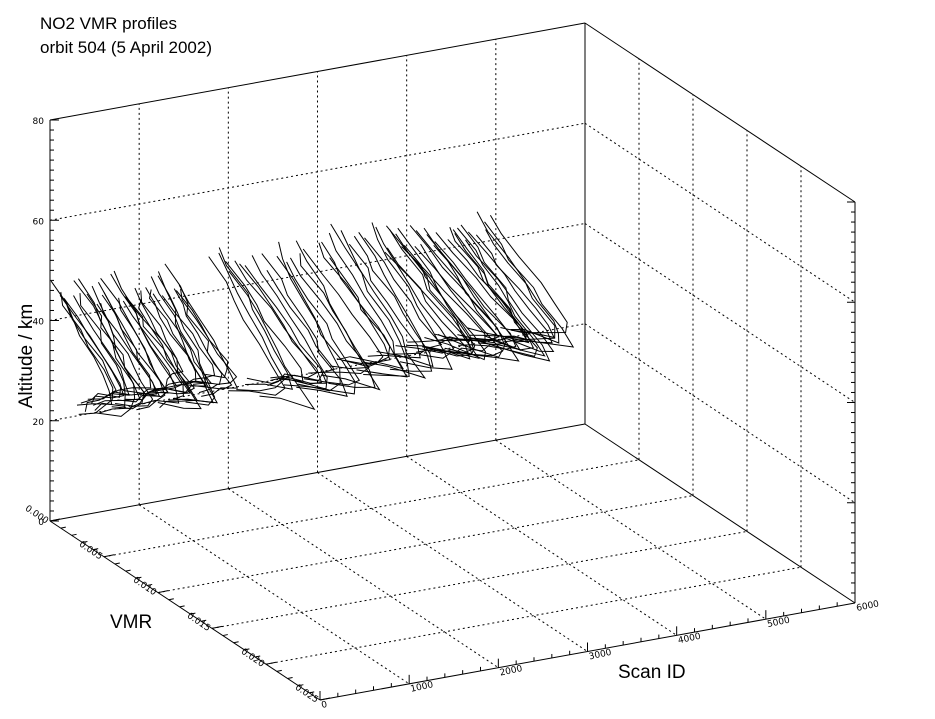 This screenshot has height=719, width=935. Describe the element at coordinates (41, 523) in the screenshot. I see `z-tick-label: 0` at that location.